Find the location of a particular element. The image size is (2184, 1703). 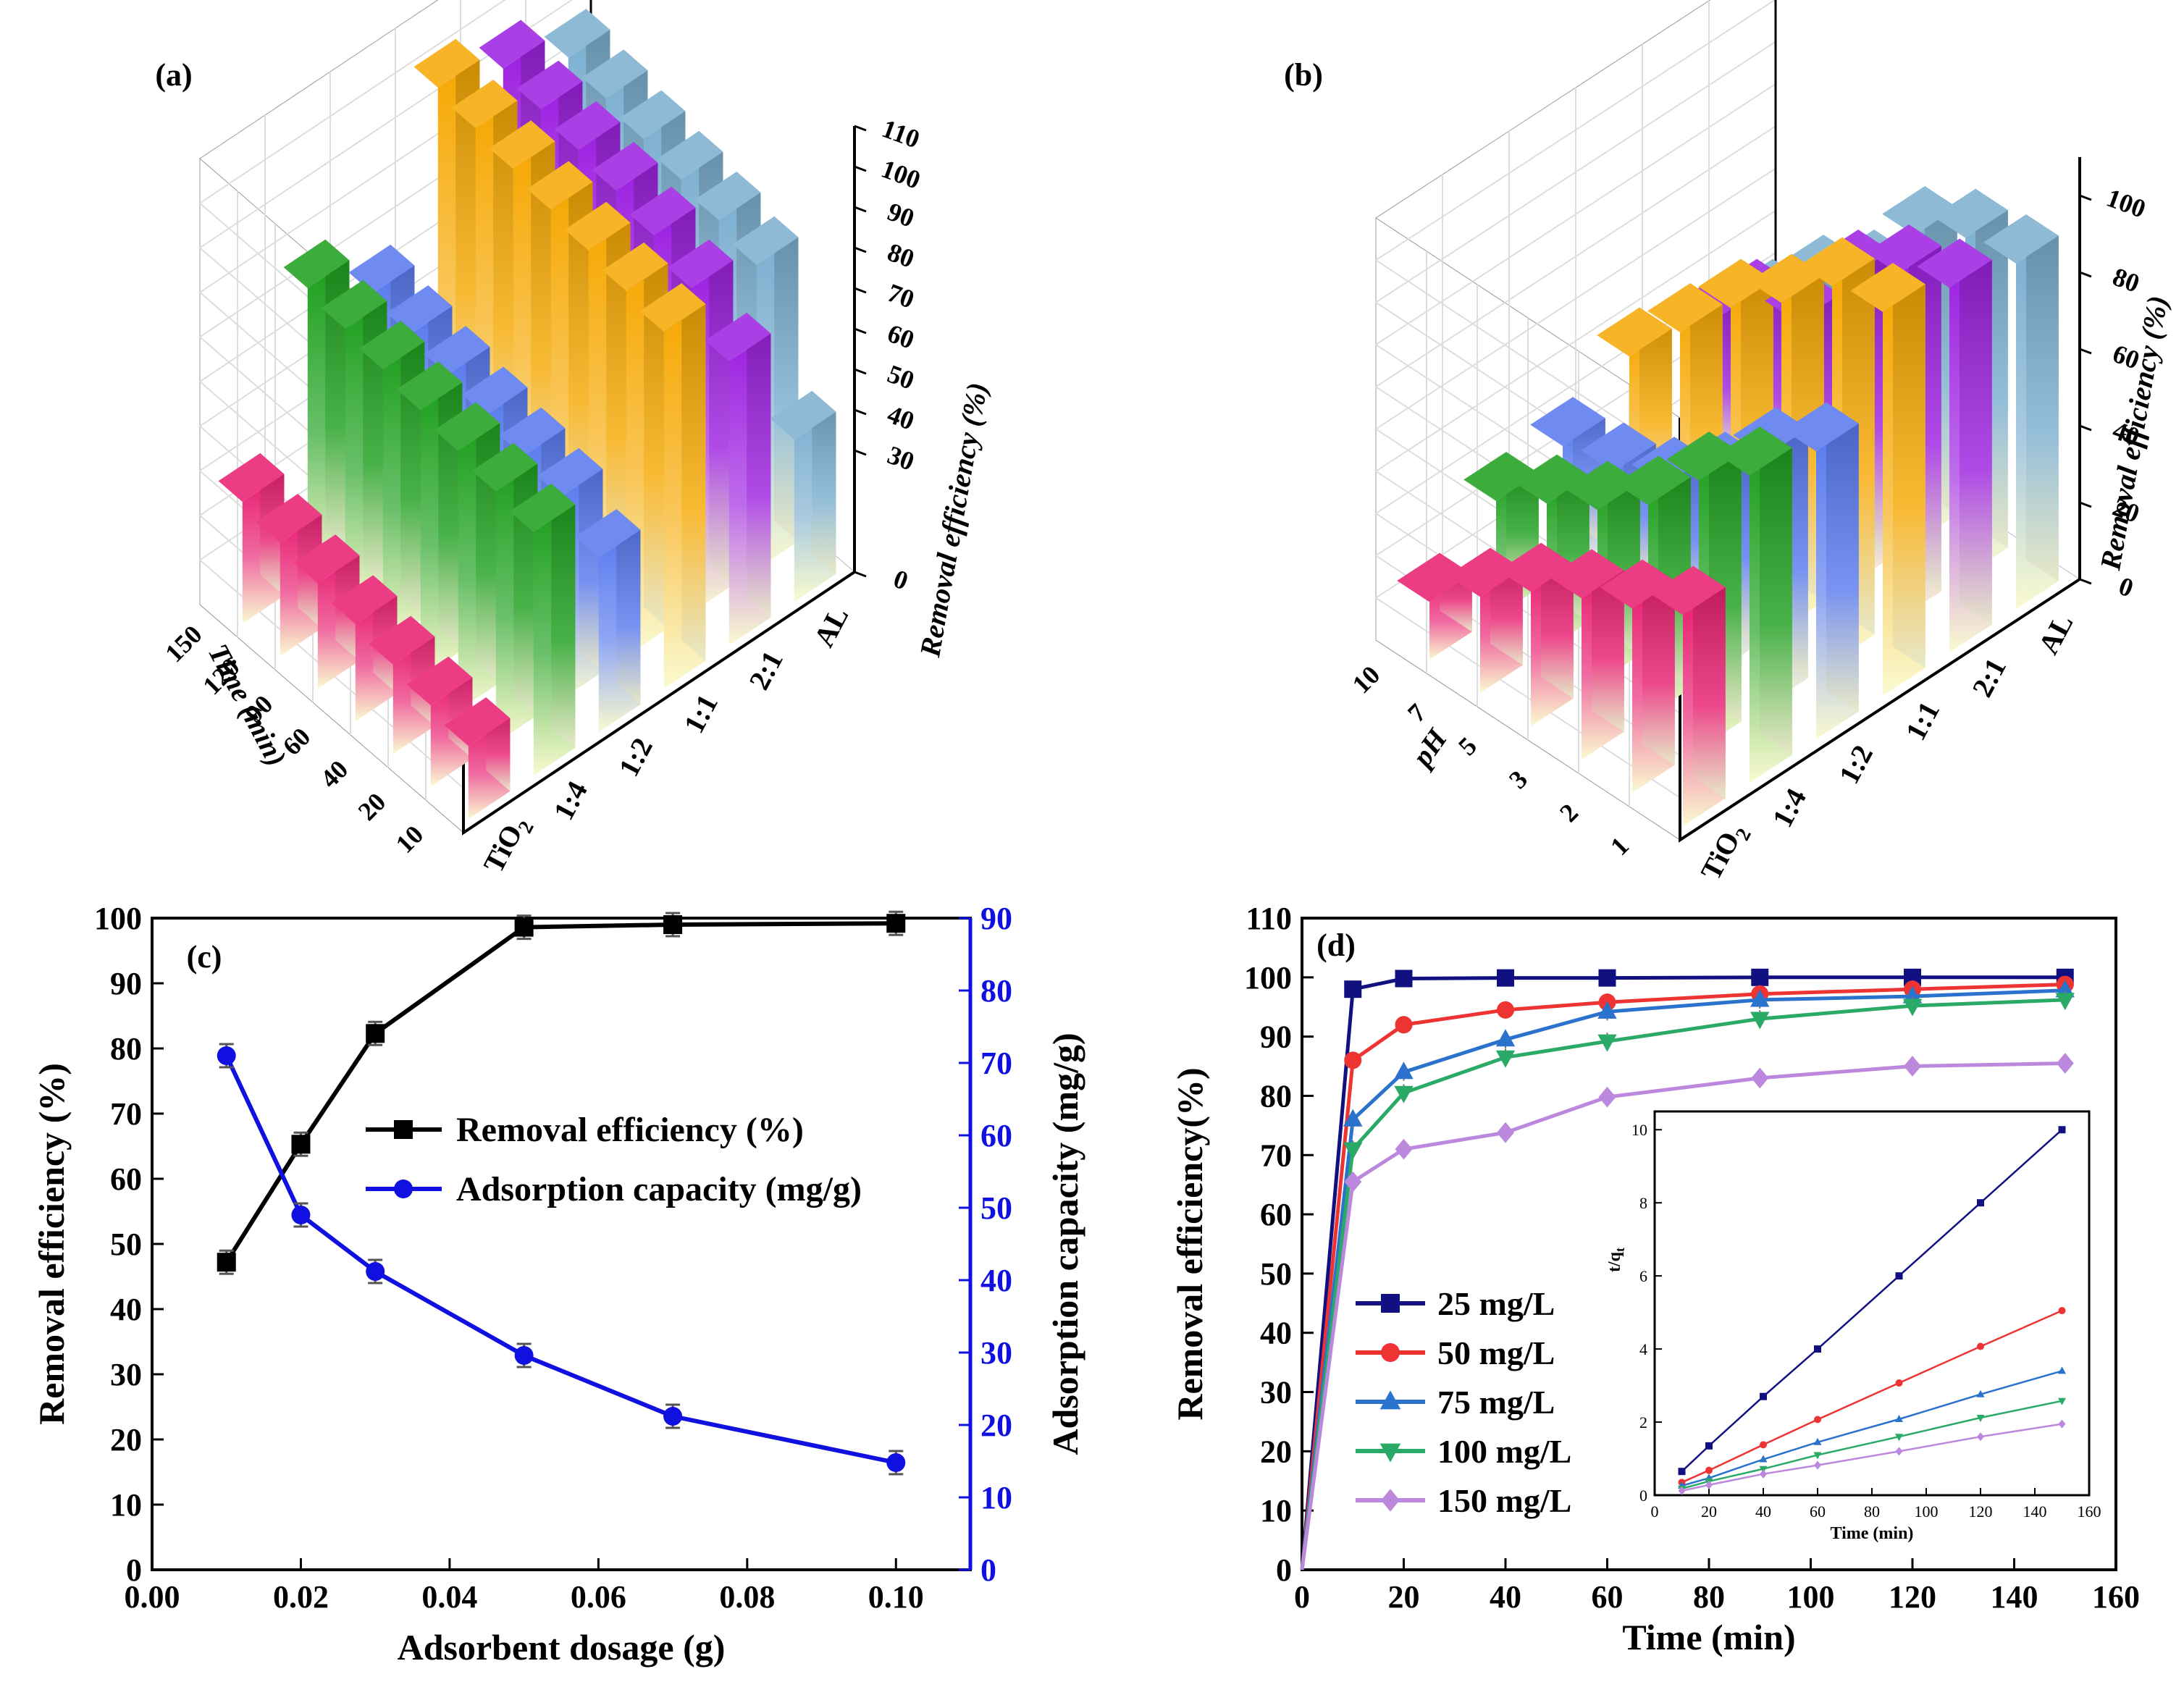

x-tick-label: 40 is located at coordinates (1505, 1597).